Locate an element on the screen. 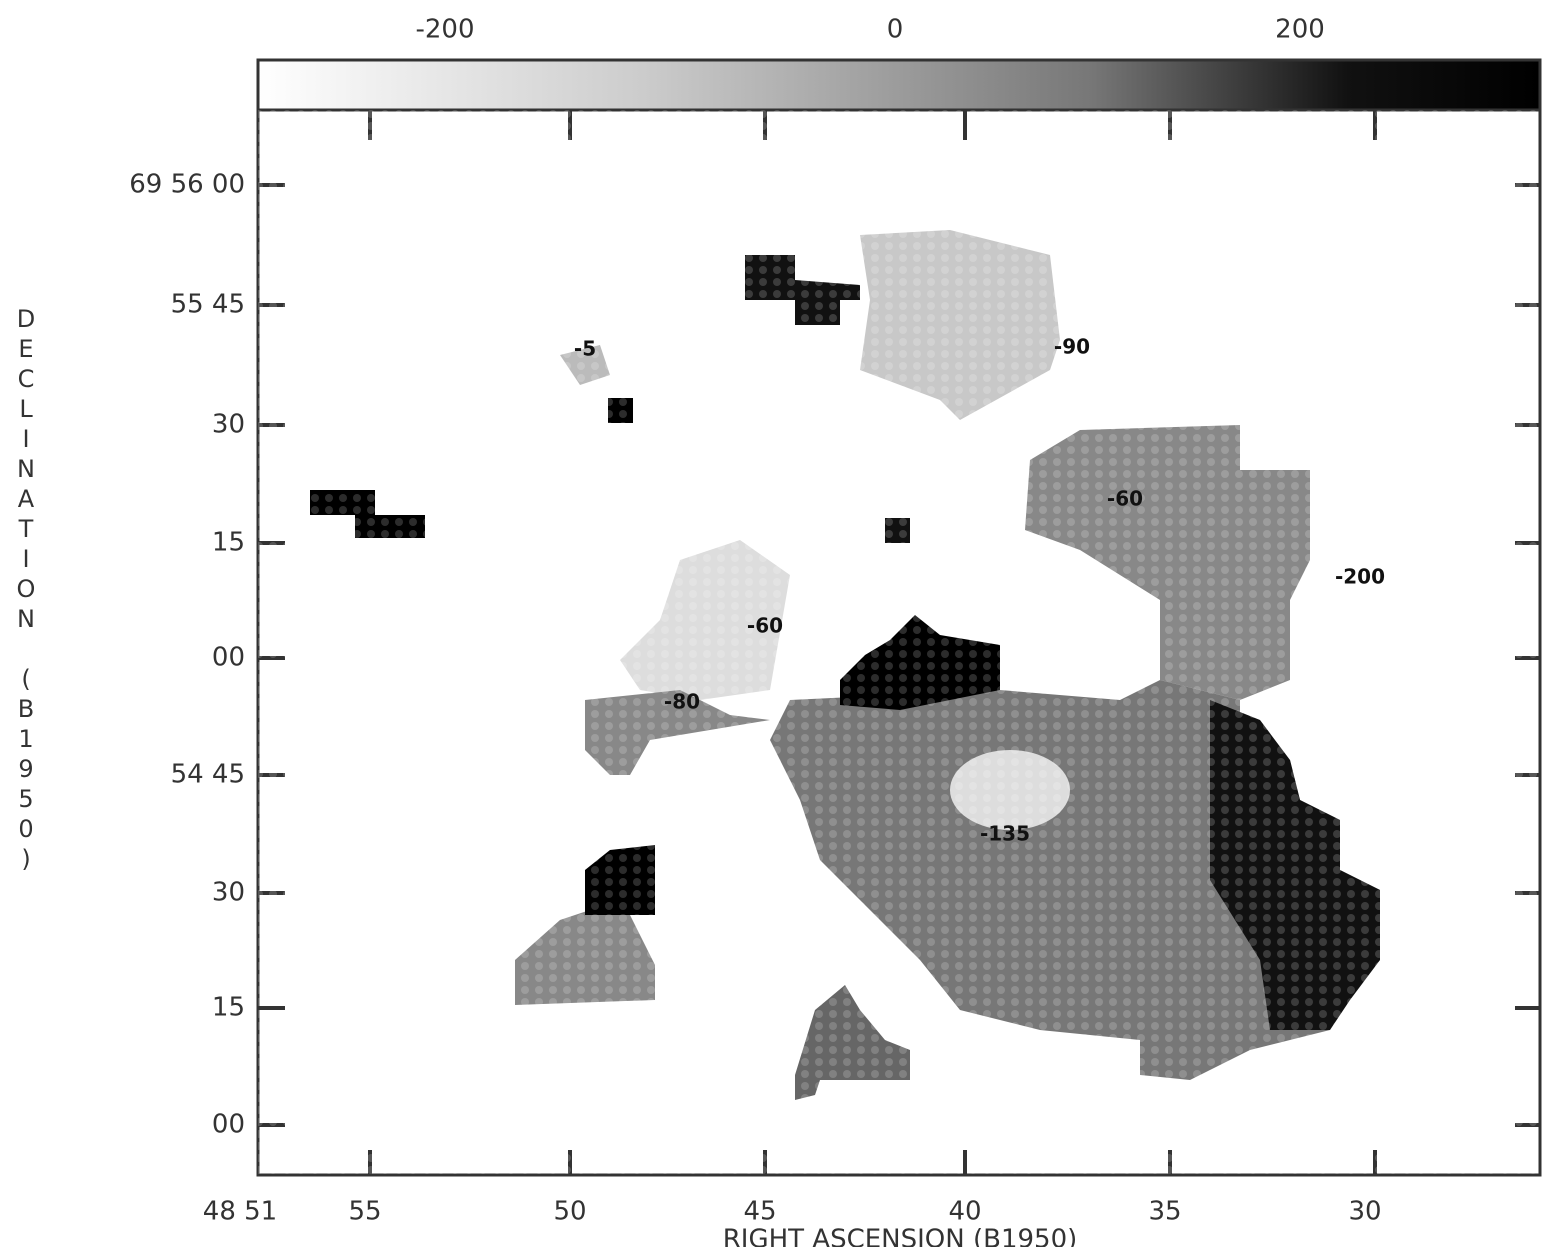 The image size is (1546, 1247). y-tick-label: 54 45 is located at coordinates (208, 775).